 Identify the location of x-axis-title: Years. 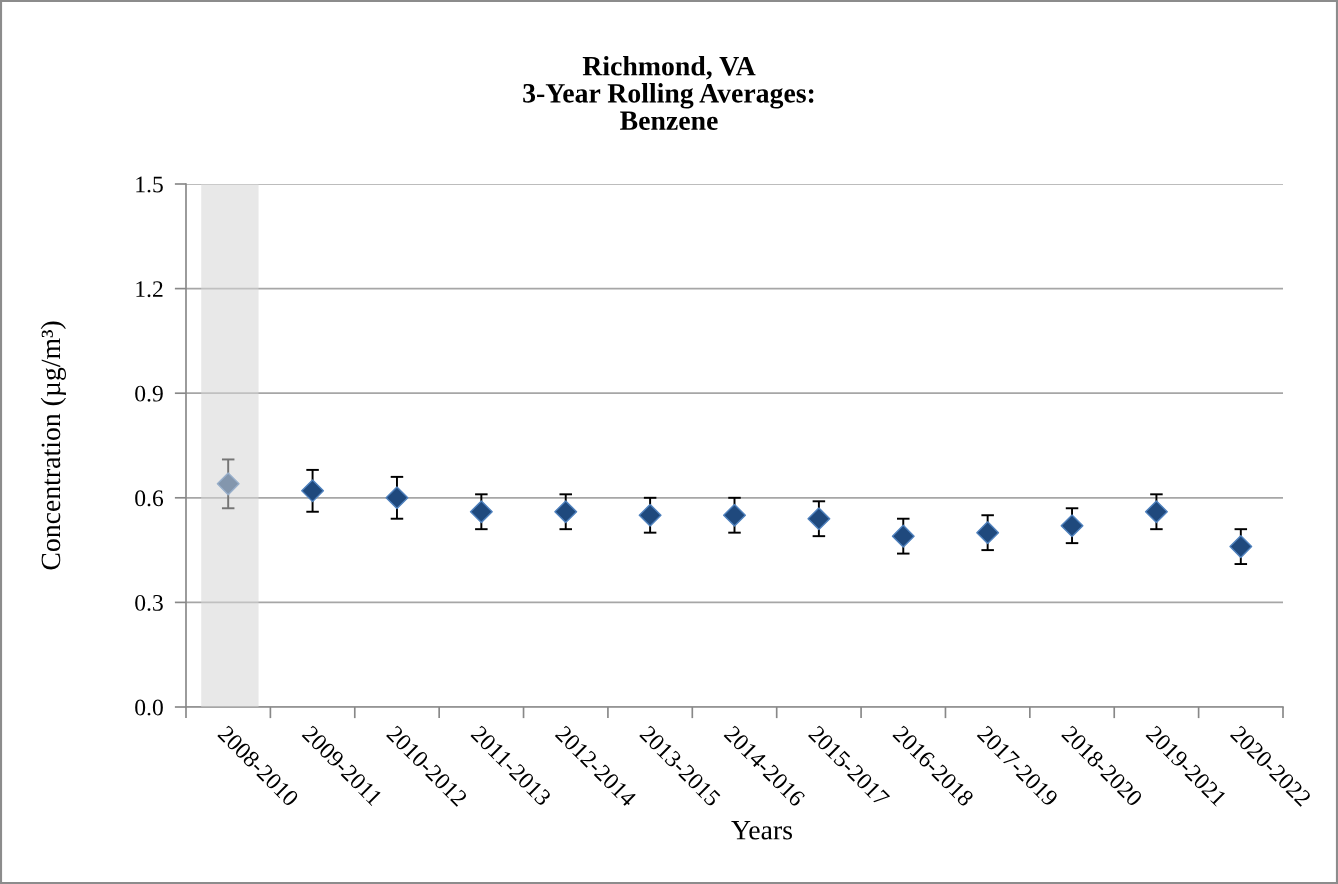
(761, 830).